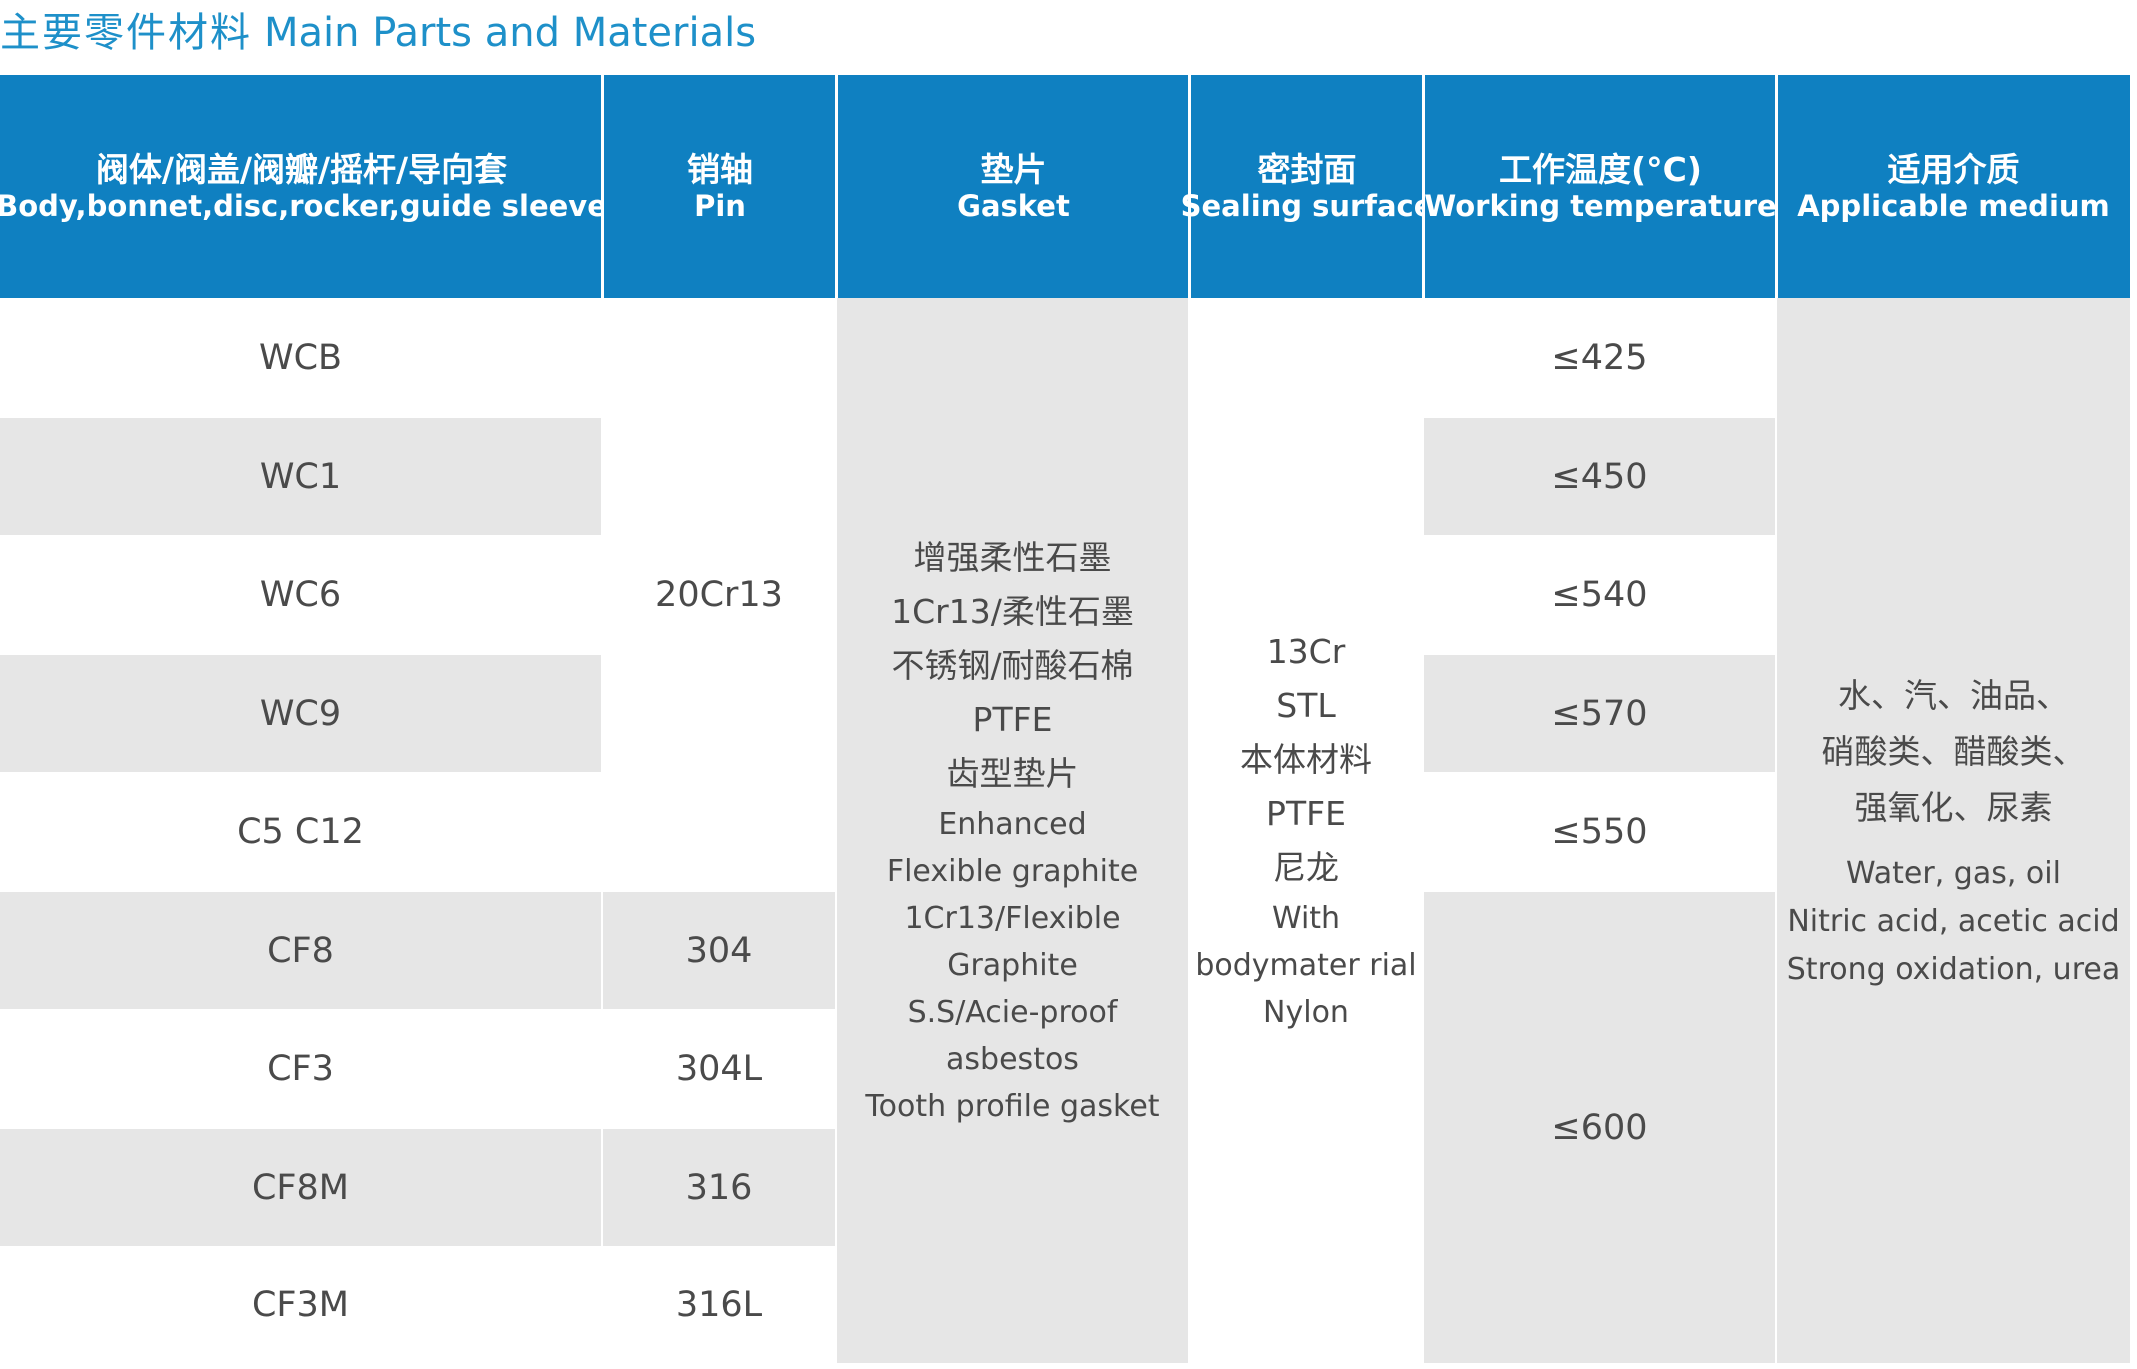 This screenshot has height=1369, width=2137. I want to click on header-gasket: 垫片 Gasket, so click(1013, 186).